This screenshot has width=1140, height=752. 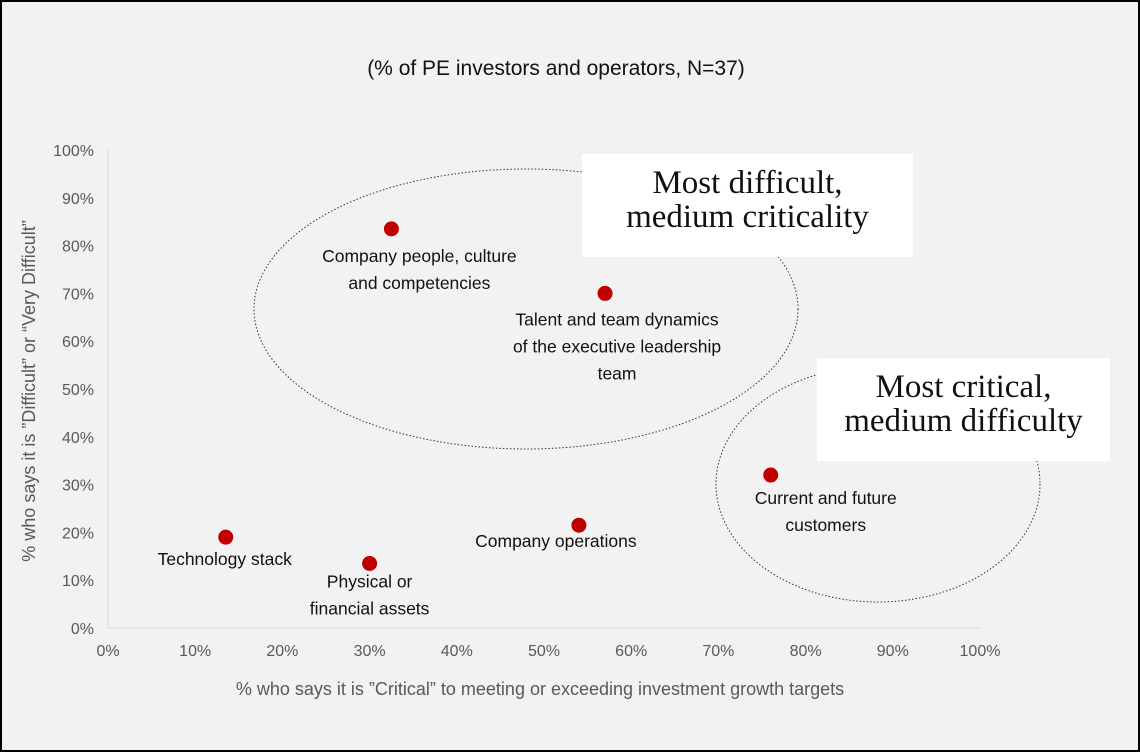 I want to click on y-tick-label: 0%, so click(x=82, y=629).